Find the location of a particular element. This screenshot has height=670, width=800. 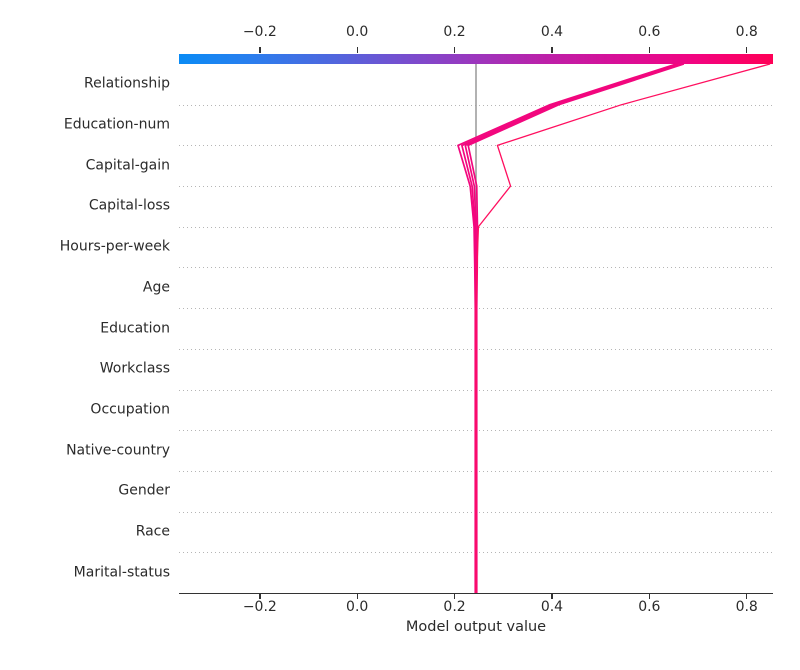

feature-label-education-num: Education-num is located at coordinates (116, 124).